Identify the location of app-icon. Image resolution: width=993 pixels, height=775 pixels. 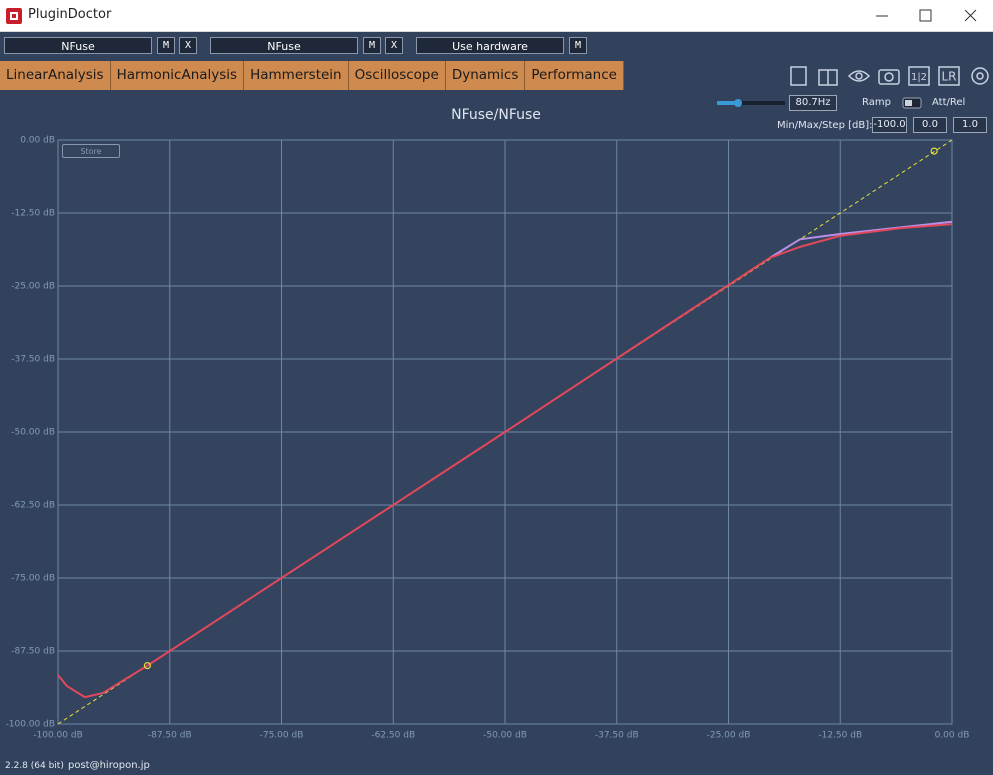
(14, 16).